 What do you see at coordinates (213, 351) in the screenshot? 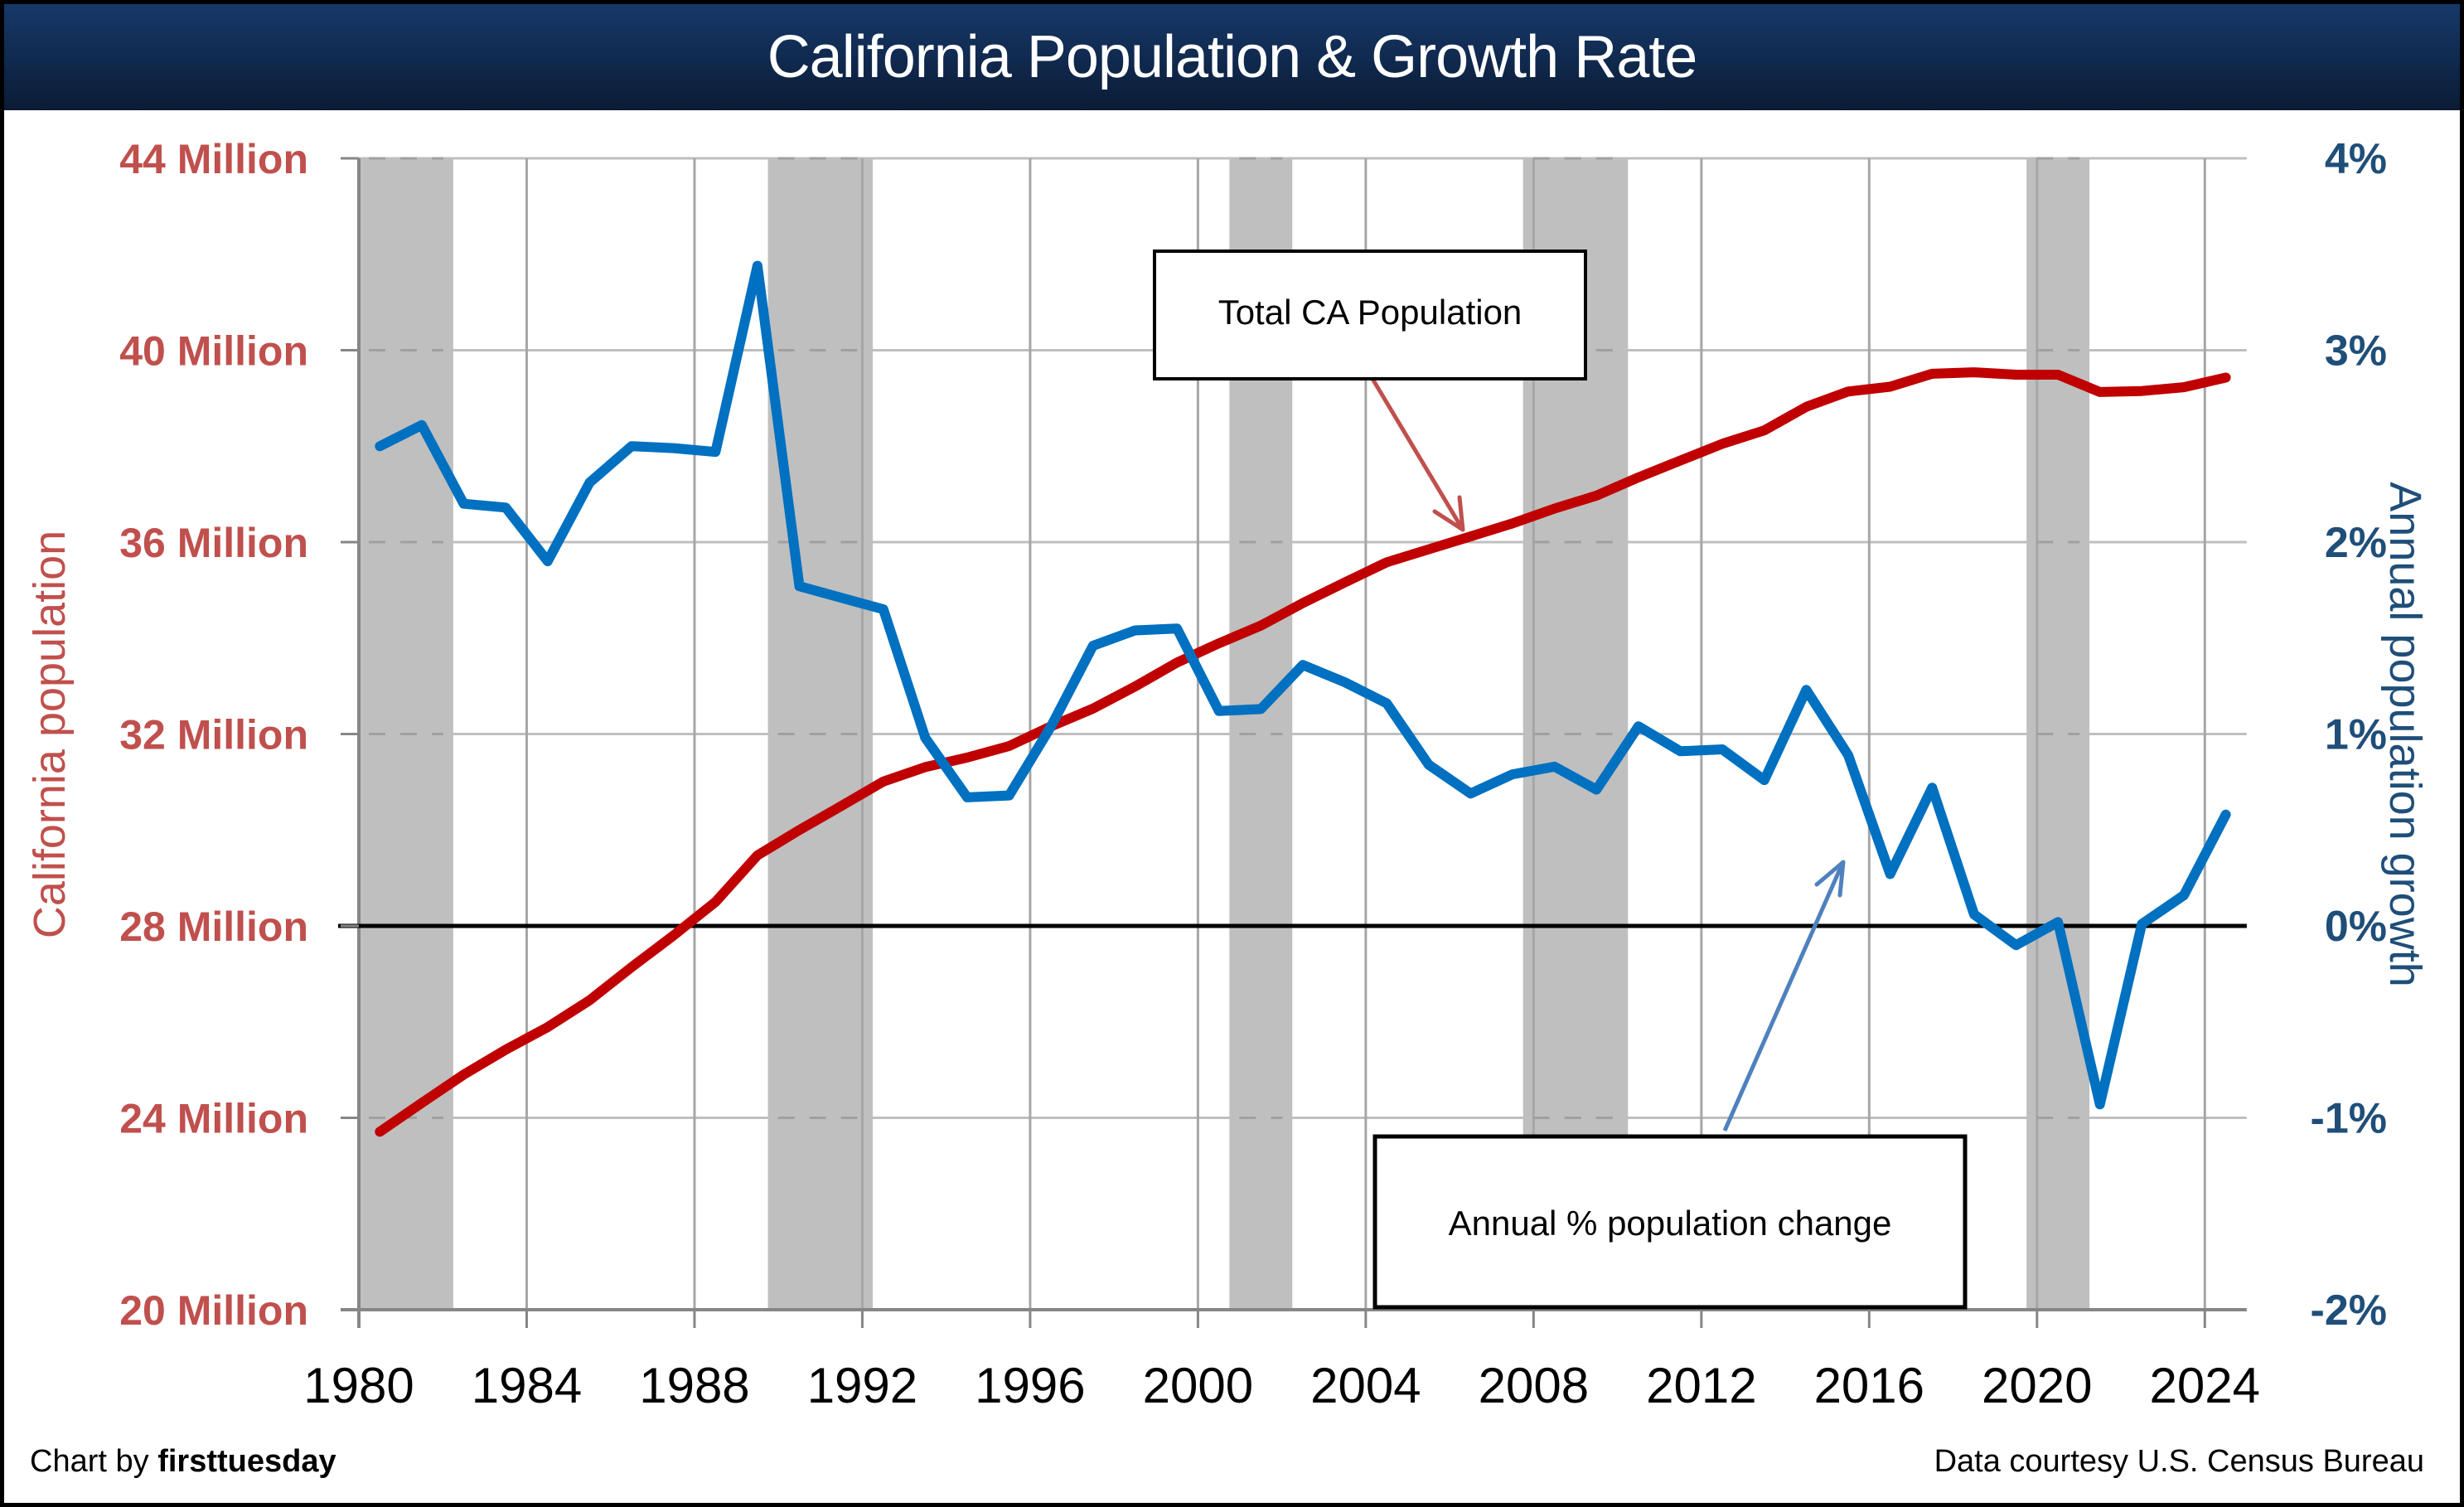
I see `left-tick-label: 40 Million` at bounding box center [213, 351].